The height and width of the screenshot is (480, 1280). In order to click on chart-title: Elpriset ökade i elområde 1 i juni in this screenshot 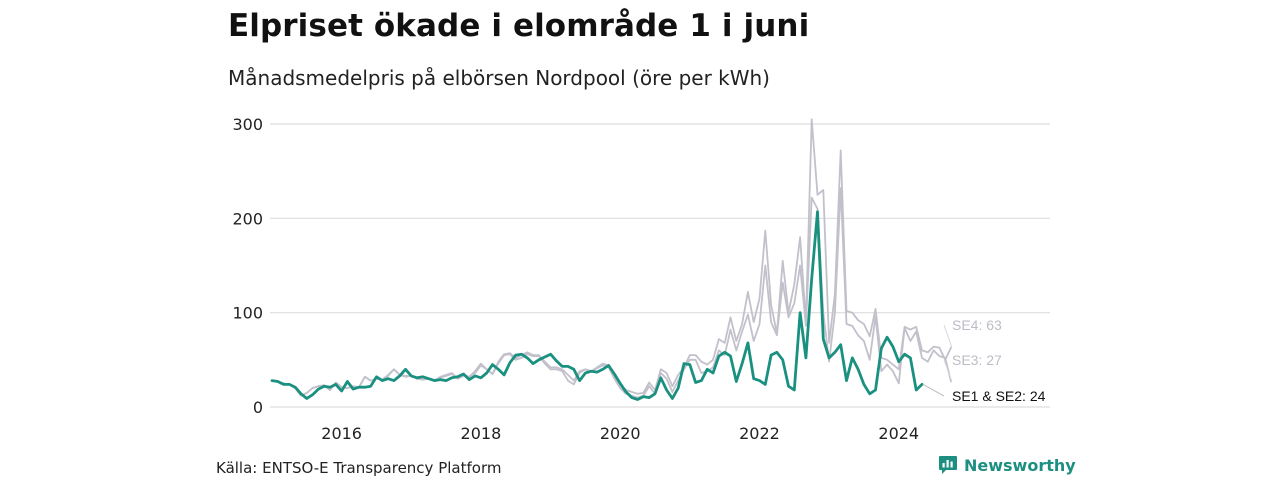, I will do `click(519, 26)`.